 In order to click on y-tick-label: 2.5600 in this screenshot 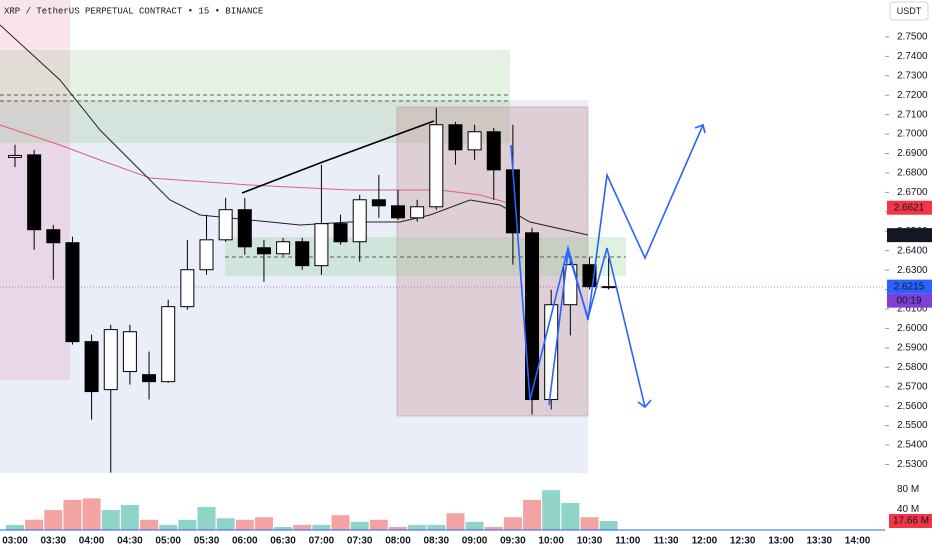, I will do `click(912, 406)`.